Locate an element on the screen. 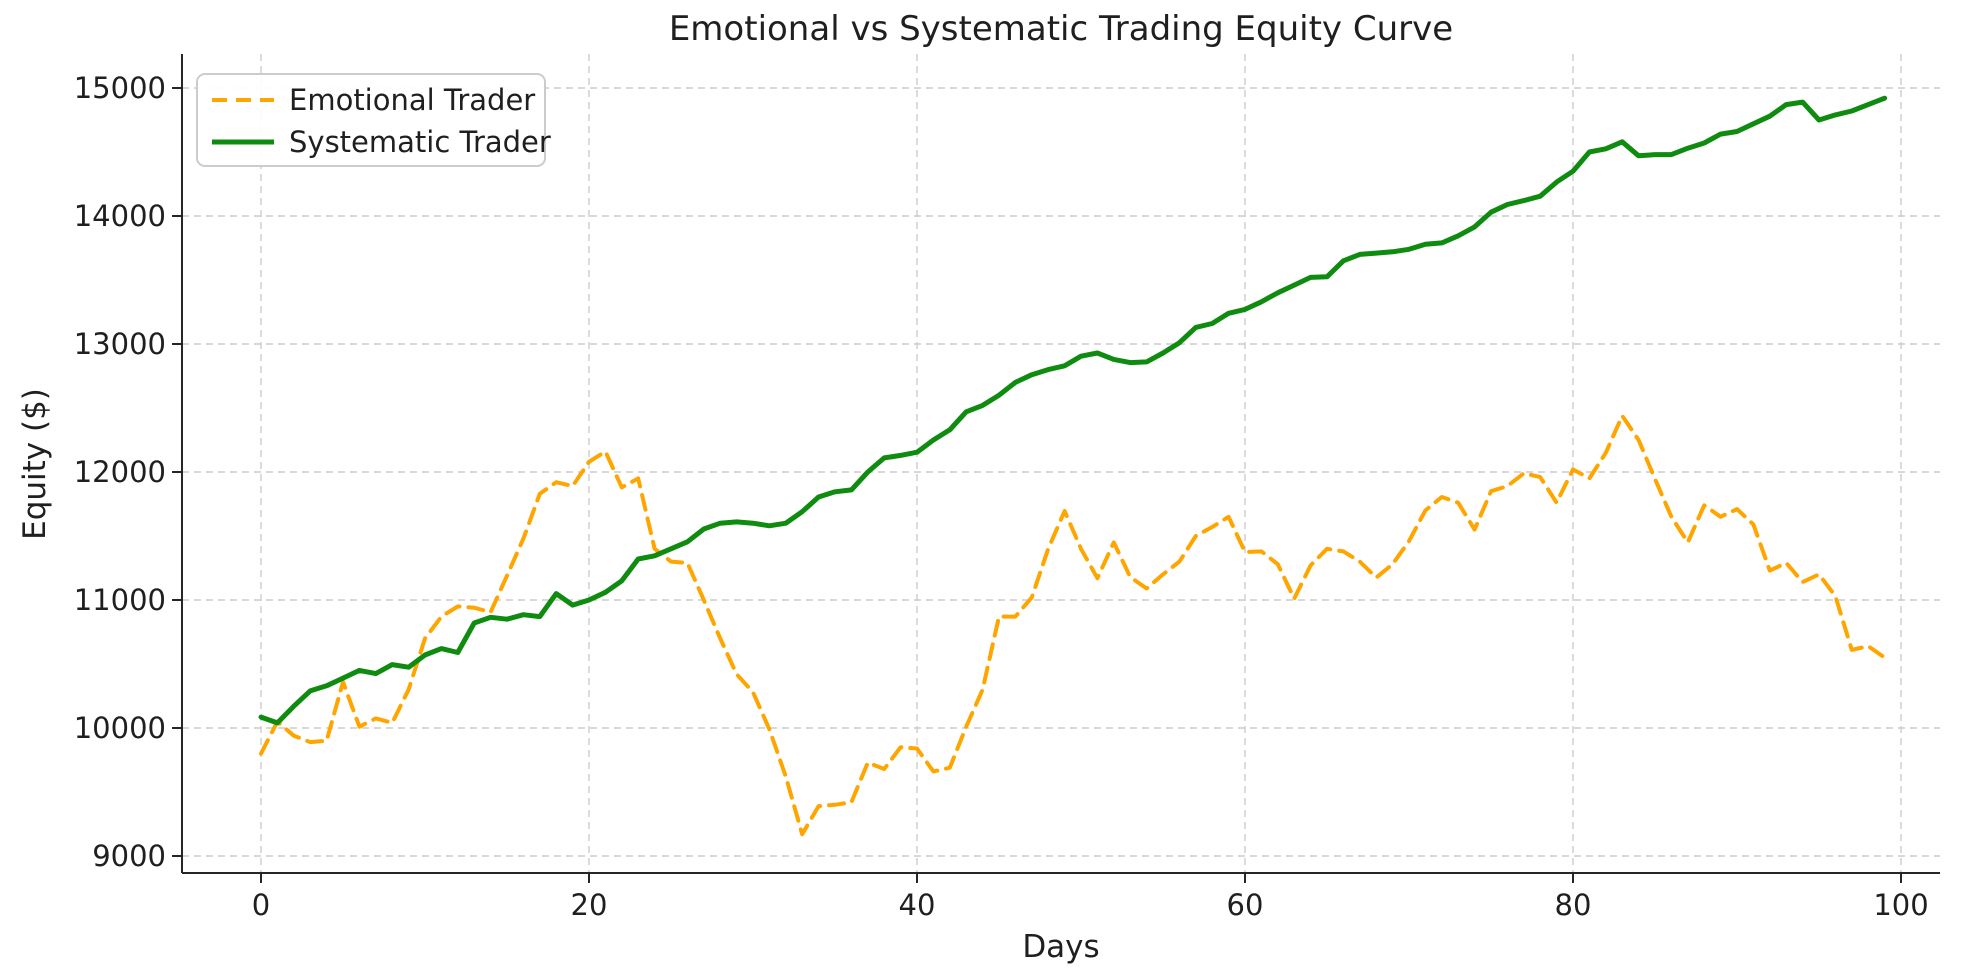 The width and height of the screenshot is (1979, 980). x-tick-label: 100 is located at coordinates (1900, 905).